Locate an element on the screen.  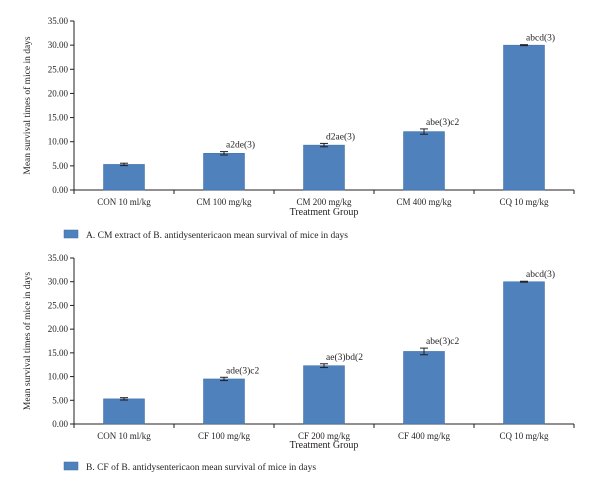
data-label: a2de(3) is located at coordinates (240, 145).